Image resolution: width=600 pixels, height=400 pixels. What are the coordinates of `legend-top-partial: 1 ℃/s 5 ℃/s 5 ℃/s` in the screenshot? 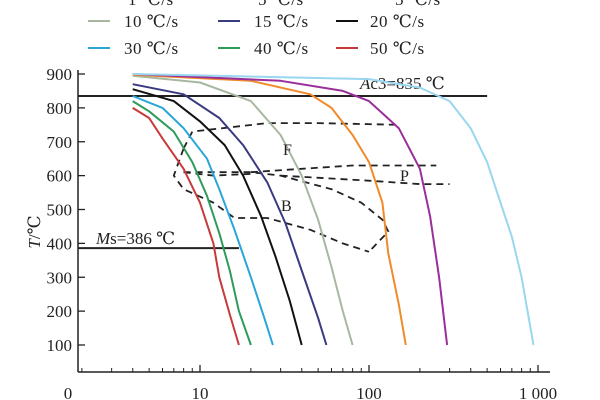 It's located at (284, 4).